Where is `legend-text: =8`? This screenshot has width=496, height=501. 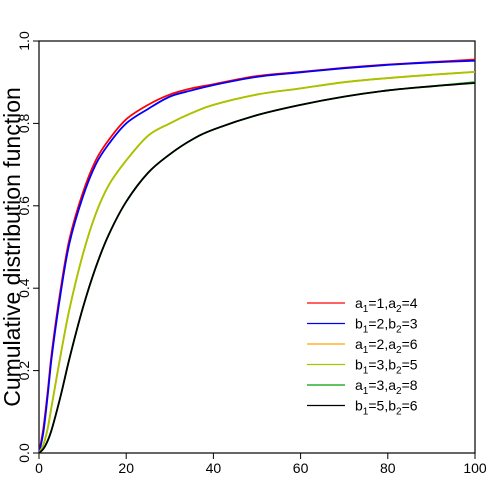 legend-text: =8 is located at coordinates (410, 385).